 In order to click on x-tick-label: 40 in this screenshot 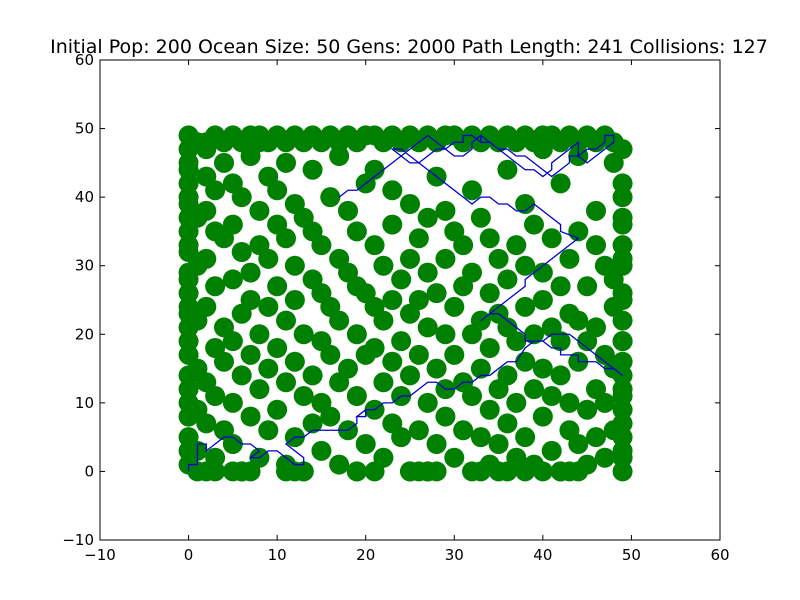, I will do `click(542, 555)`.